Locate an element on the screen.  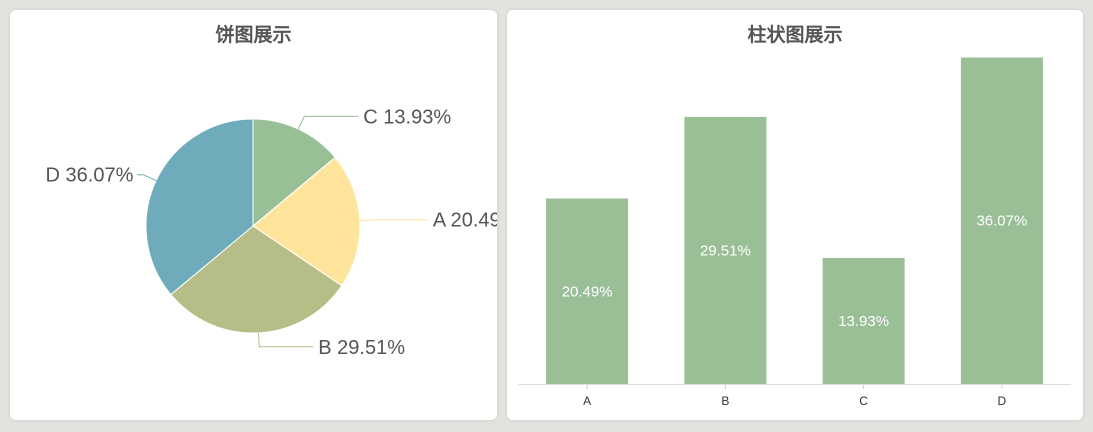
bar-value-label-b: 29.51% is located at coordinates (725, 250).